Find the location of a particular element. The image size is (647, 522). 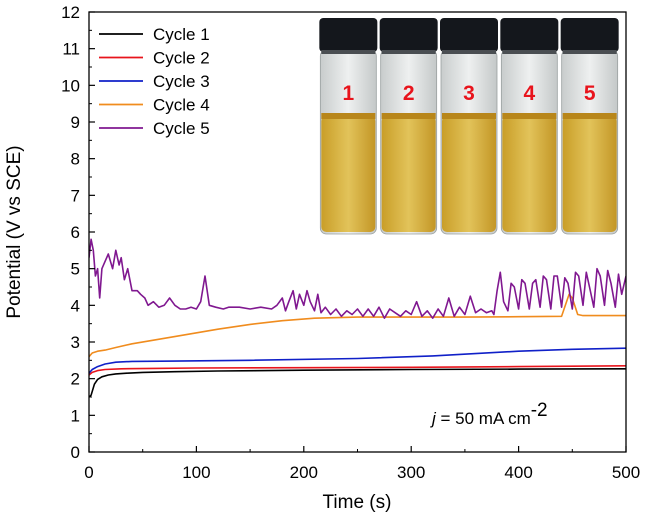

y-axis-label: Potential (V vs SCE) is located at coordinates (14, 231).